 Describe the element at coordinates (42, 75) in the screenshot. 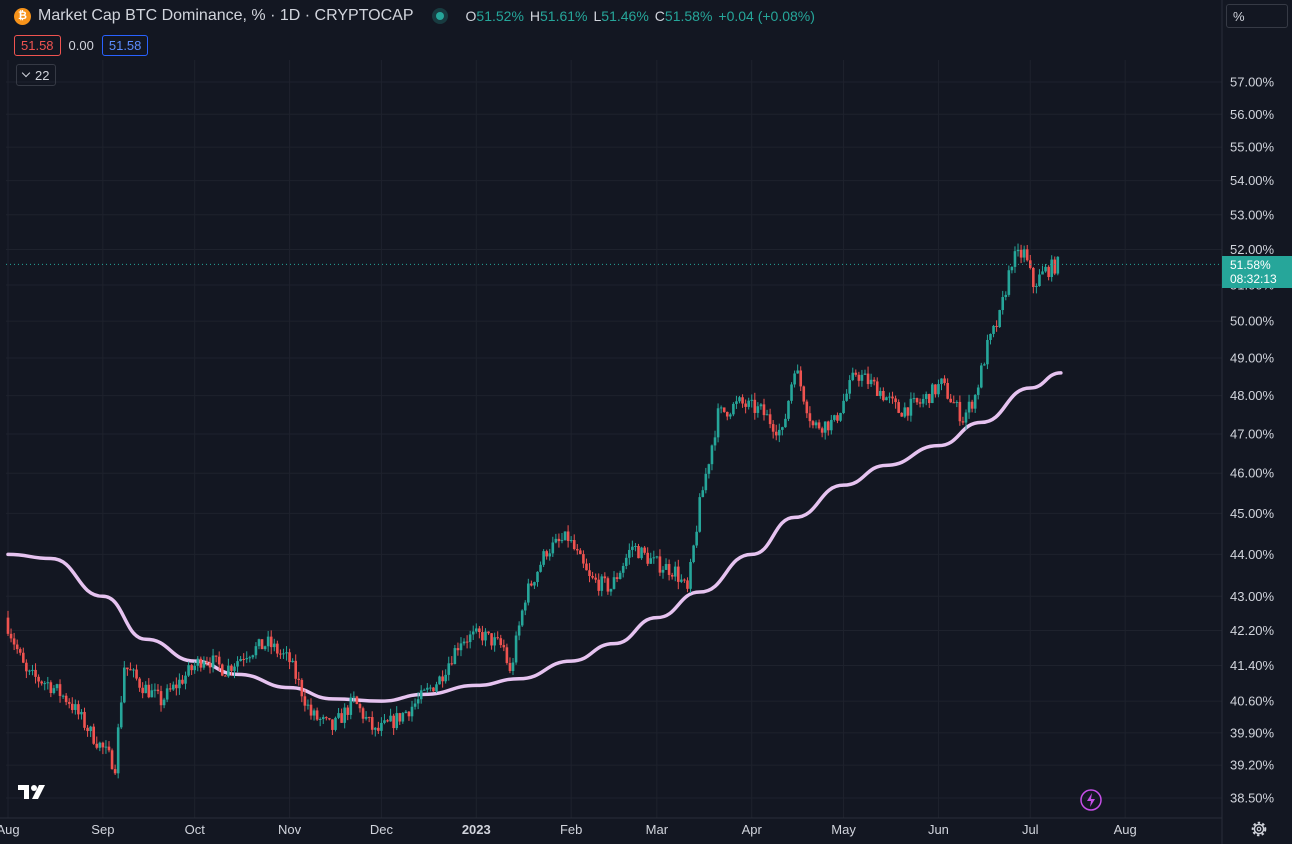

I see `indicator-count: 22` at that location.